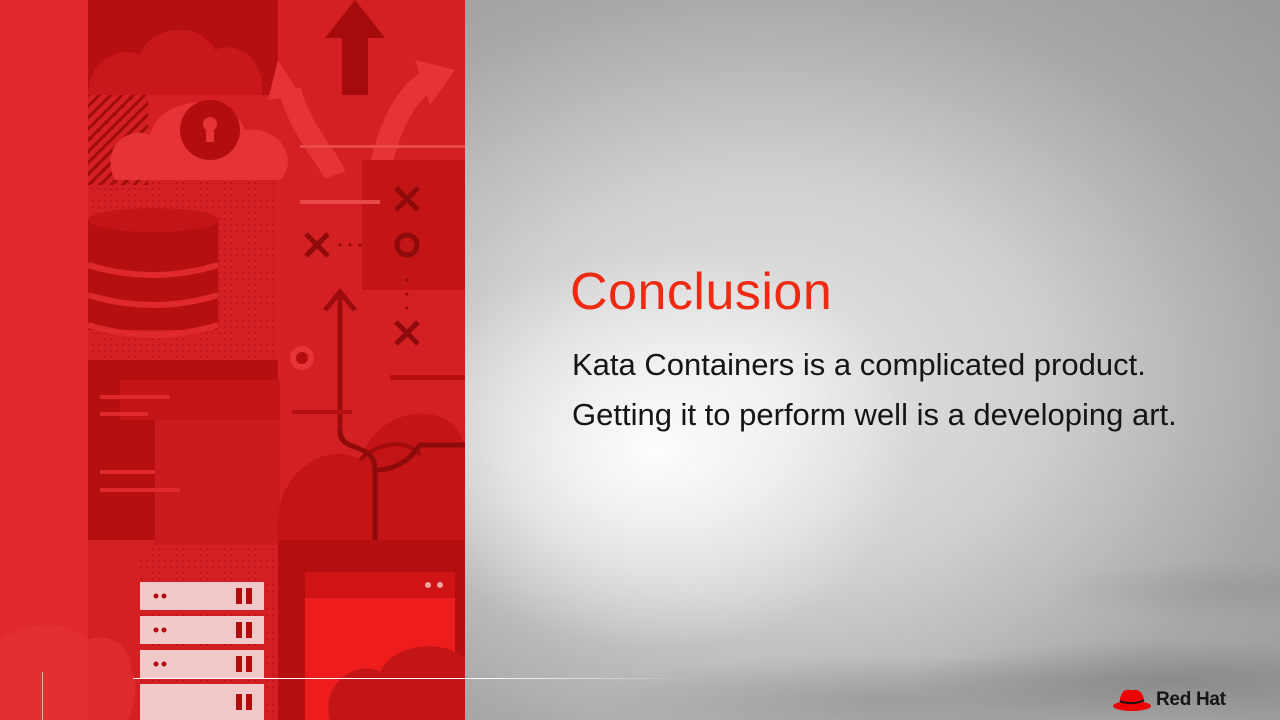 The width and height of the screenshot is (1280, 720). What do you see at coordinates (42, 696) in the screenshot?
I see `footer-tick` at bounding box center [42, 696].